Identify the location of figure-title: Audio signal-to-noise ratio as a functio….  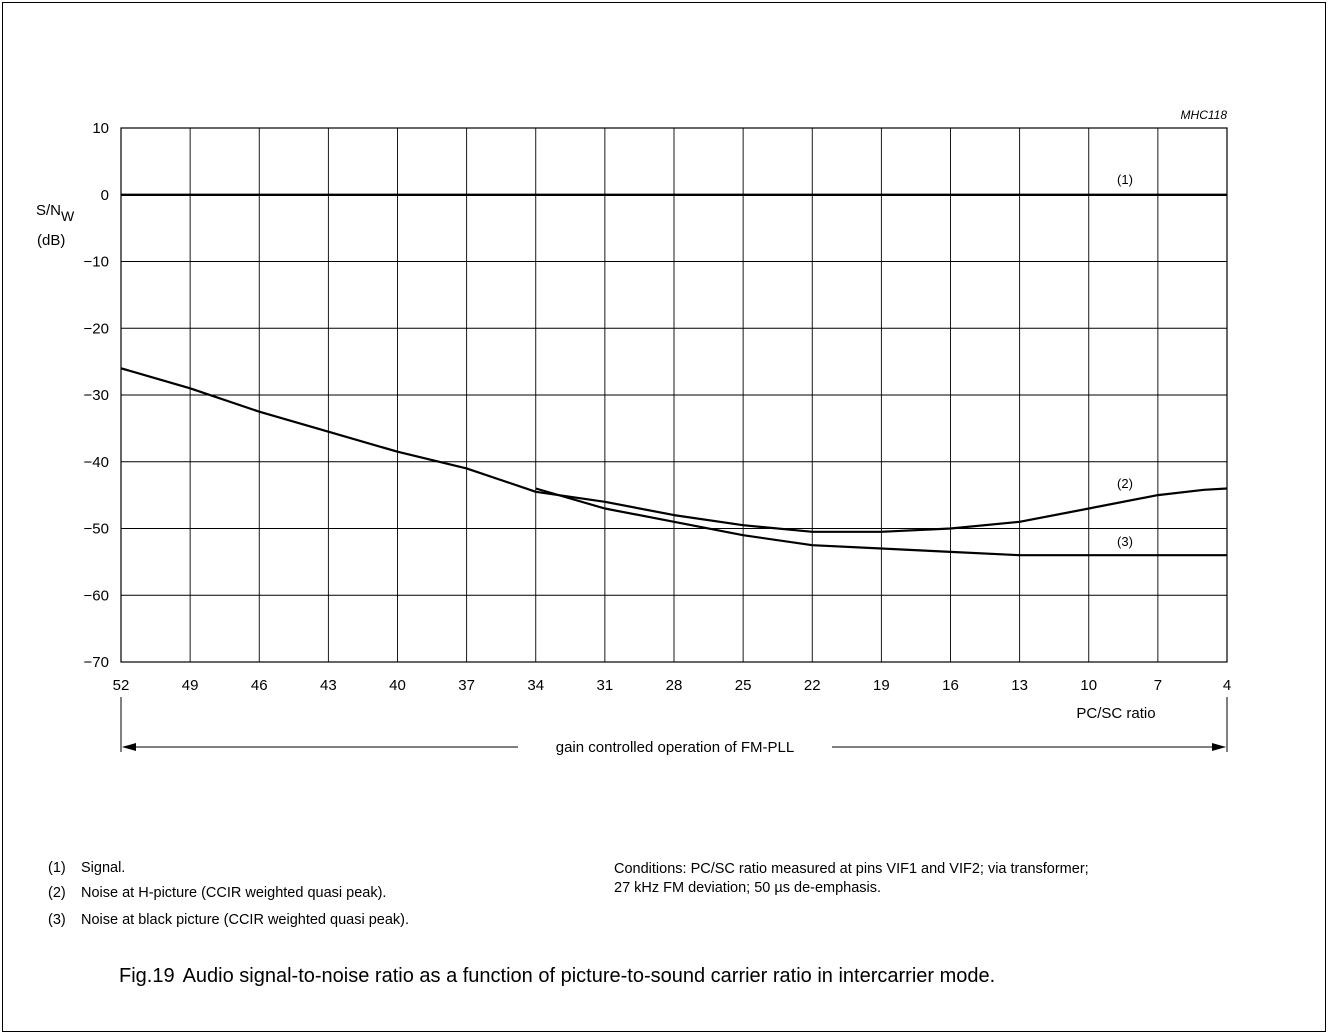
(589, 976).